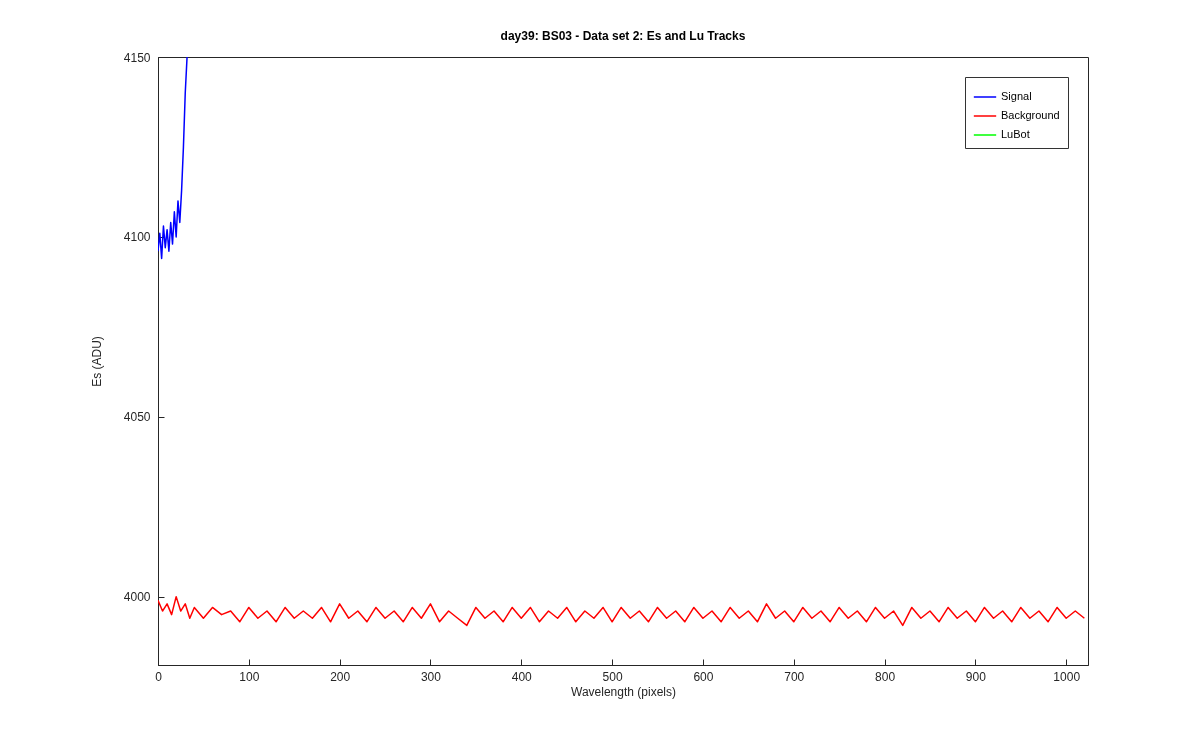 The image size is (1200, 750). What do you see at coordinates (612, 676) in the screenshot?
I see `x-tick-label: 500` at bounding box center [612, 676].